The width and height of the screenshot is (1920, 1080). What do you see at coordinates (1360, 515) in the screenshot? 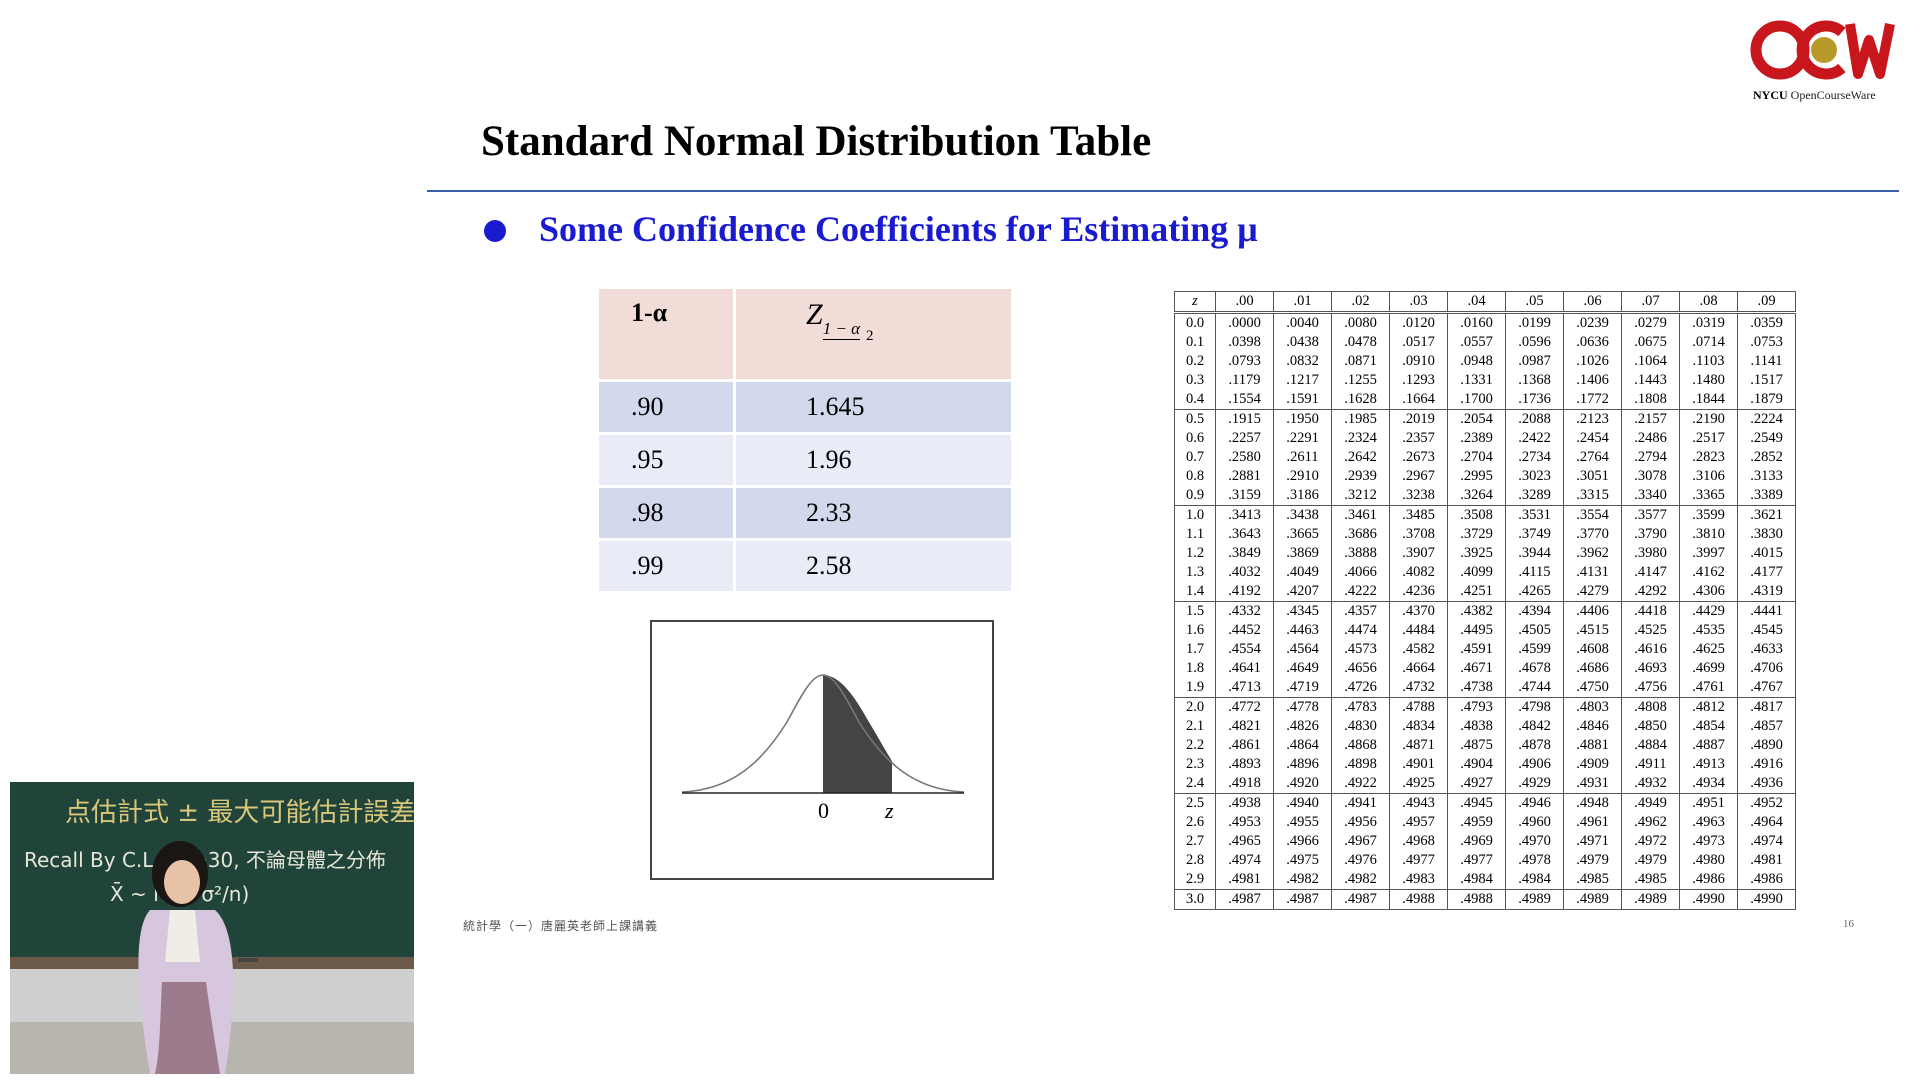
I see `z-table-cell: .3461` at bounding box center [1360, 515].